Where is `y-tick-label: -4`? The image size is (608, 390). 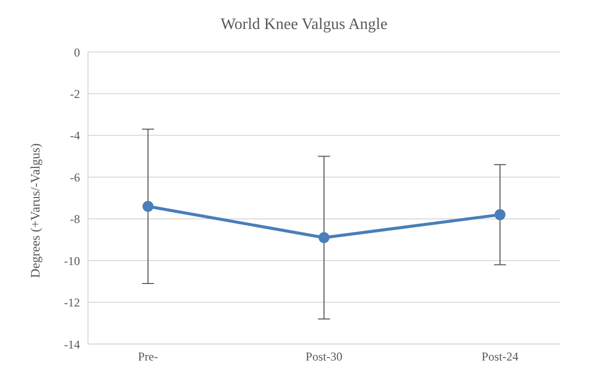 y-tick-label: -4 is located at coordinates (75, 135).